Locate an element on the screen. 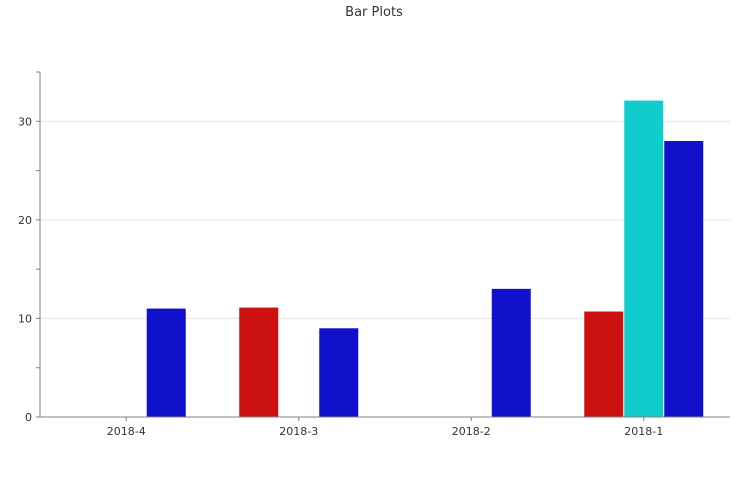 This screenshot has width=750, height=500. chart-title: Bar Plots is located at coordinates (374, 12).